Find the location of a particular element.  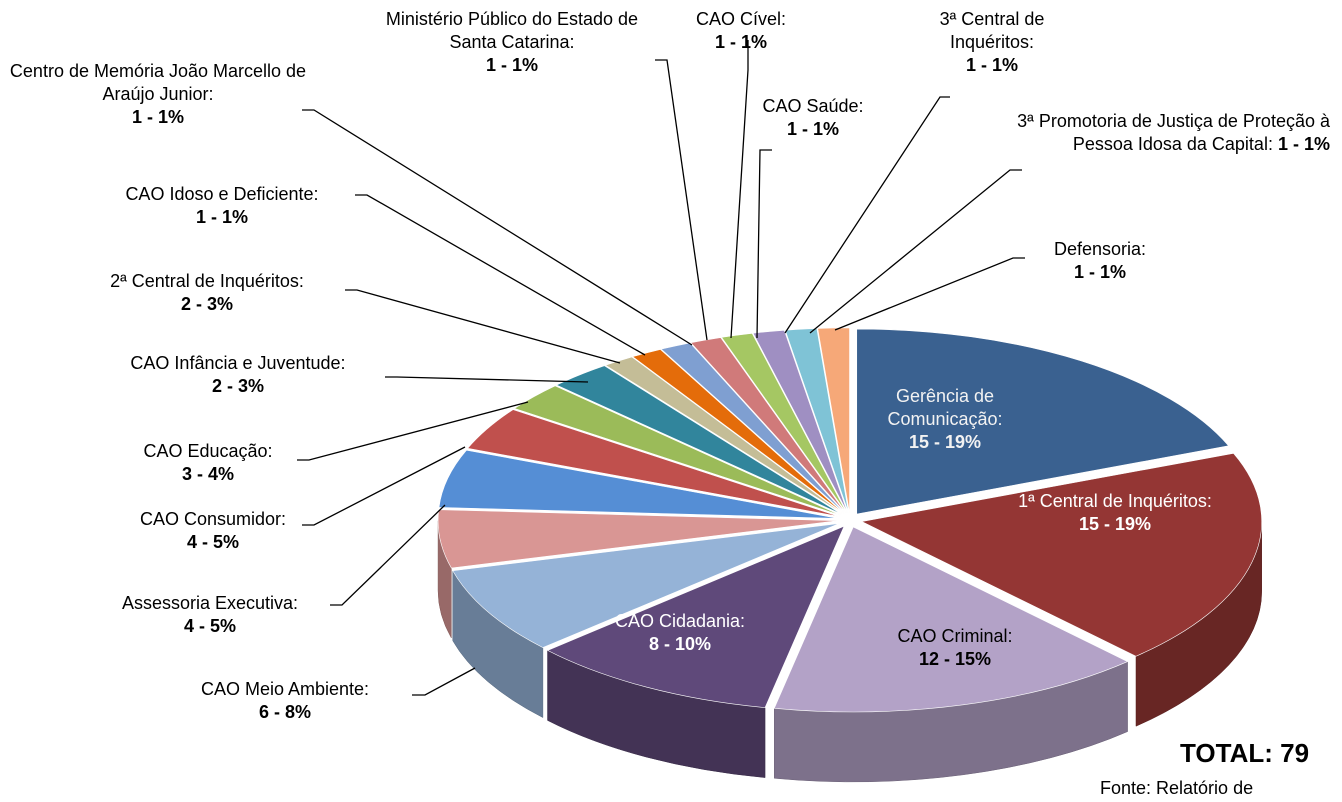

value-label: 3 - 4% is located at coordinates (208, 474).